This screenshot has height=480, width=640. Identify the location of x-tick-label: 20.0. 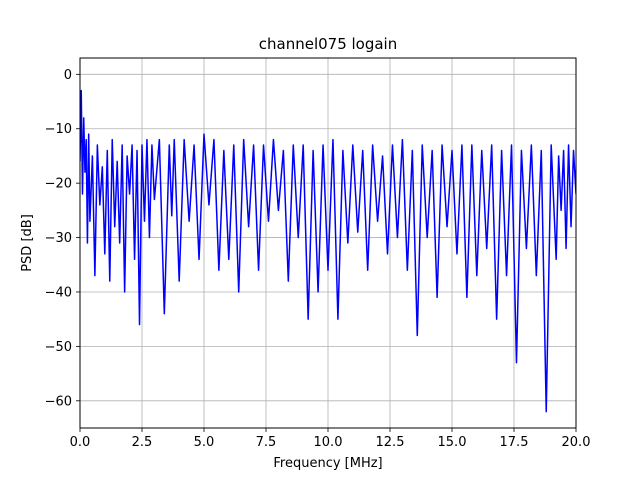
(576, 442).